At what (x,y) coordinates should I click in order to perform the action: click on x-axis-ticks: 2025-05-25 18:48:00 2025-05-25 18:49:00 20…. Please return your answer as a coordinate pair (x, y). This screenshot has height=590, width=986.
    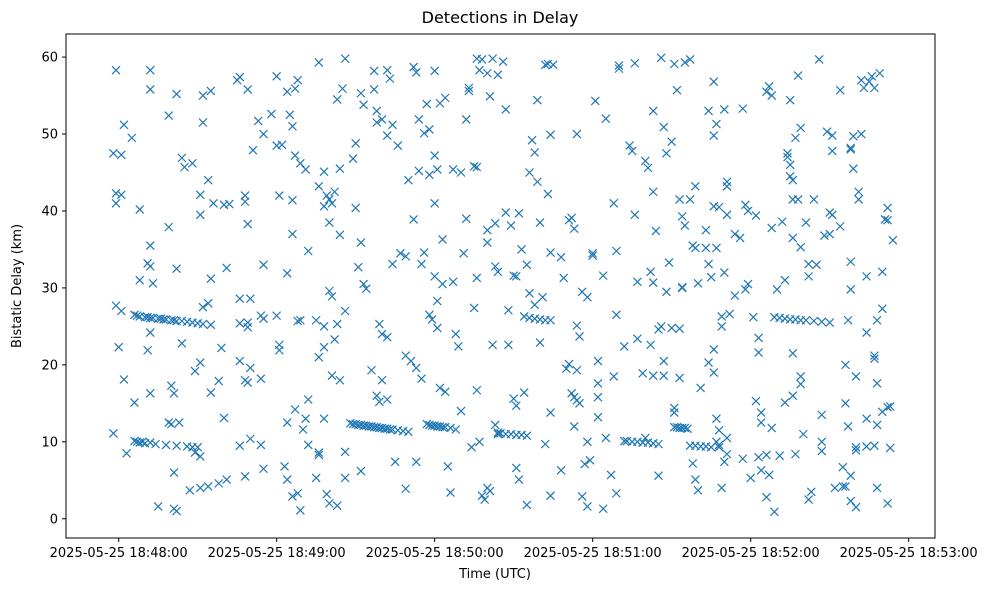
    Looking at the image, I should click on (514, 549).